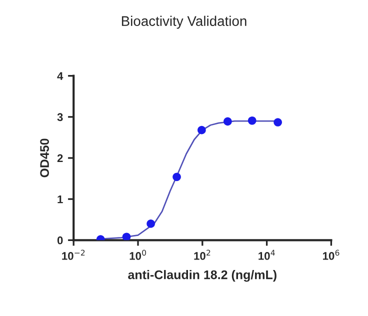 The width and height of the screenshot is (368, 316). What do you see at coordinates (331, 255) in the screenshot?
I see `x-tick-label: 10$^{6}$` at bounding box center [331, 255].